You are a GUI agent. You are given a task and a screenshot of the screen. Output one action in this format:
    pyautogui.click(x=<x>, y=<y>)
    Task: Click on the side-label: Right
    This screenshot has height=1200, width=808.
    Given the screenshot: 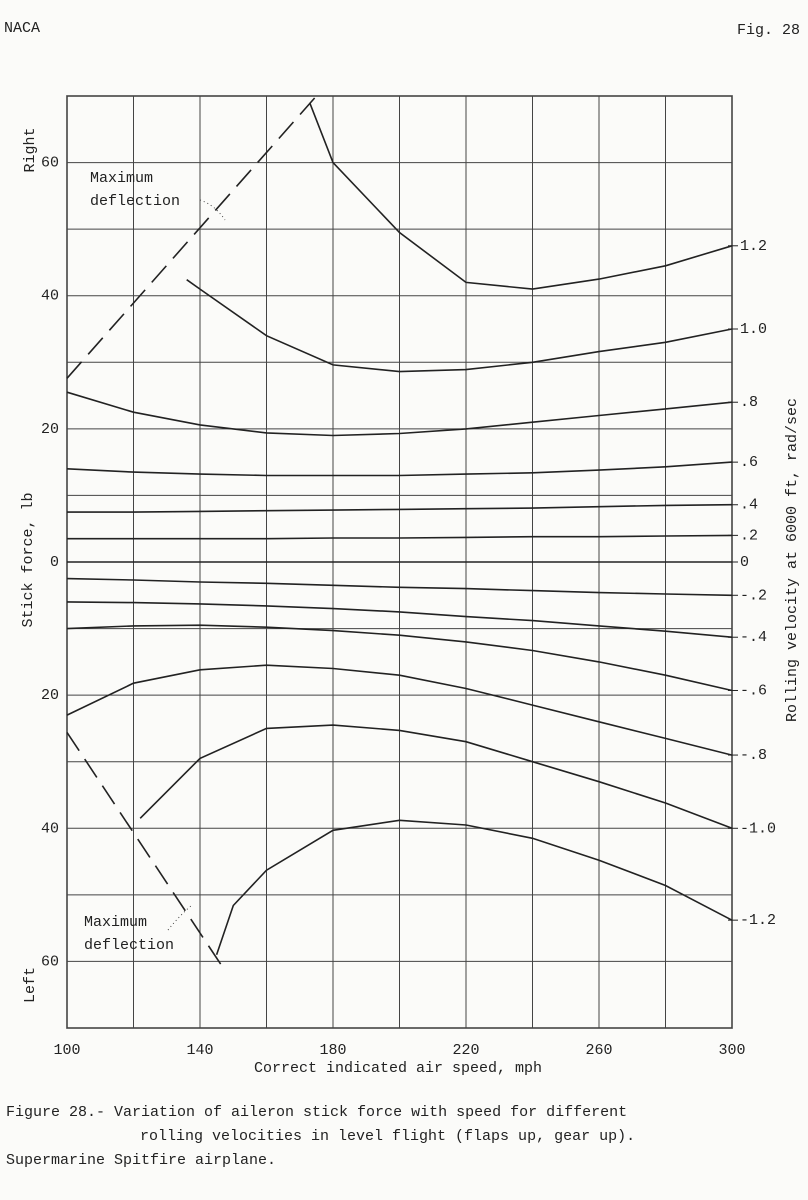 What is the action you would take?
    pyautogui.click(x=30, y=149)
    